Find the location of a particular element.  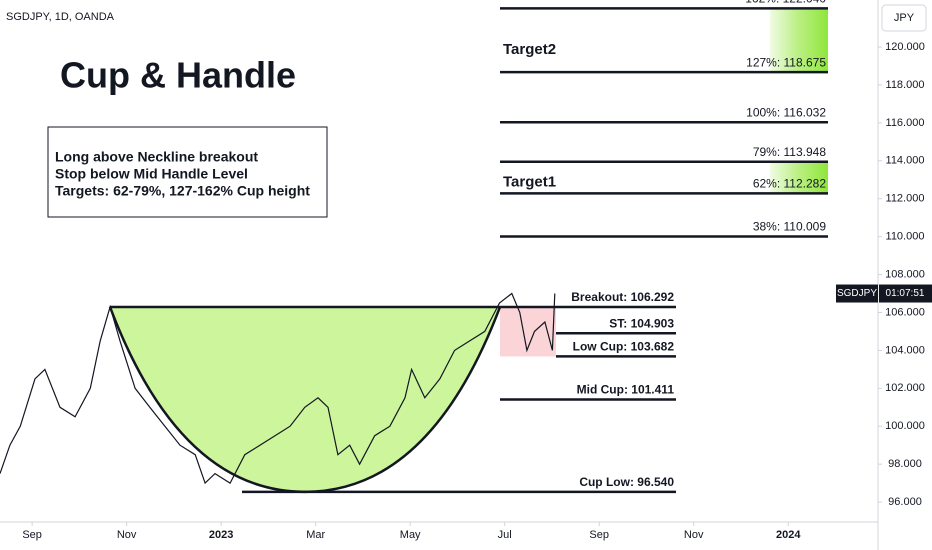

y-tick-label: 112.000 is located at coordinates (905, 199).